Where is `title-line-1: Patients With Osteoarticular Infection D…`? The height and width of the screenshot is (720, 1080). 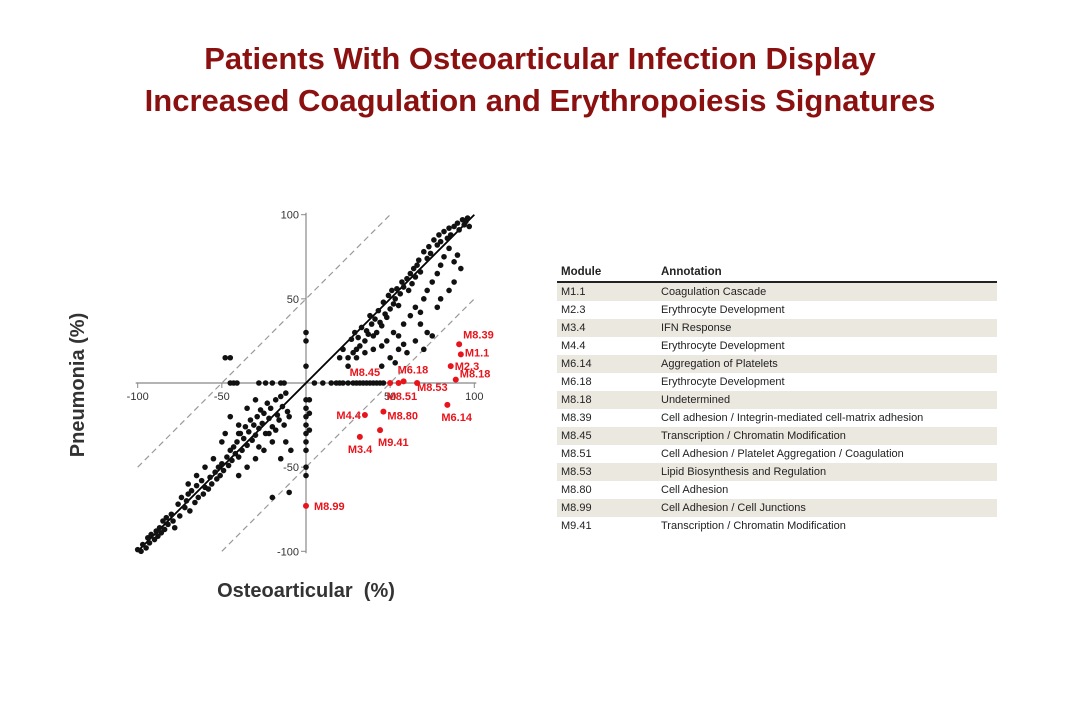 title-line-1: Patients With Osteoarticular Infection D… is located at coordinates (540, 58).